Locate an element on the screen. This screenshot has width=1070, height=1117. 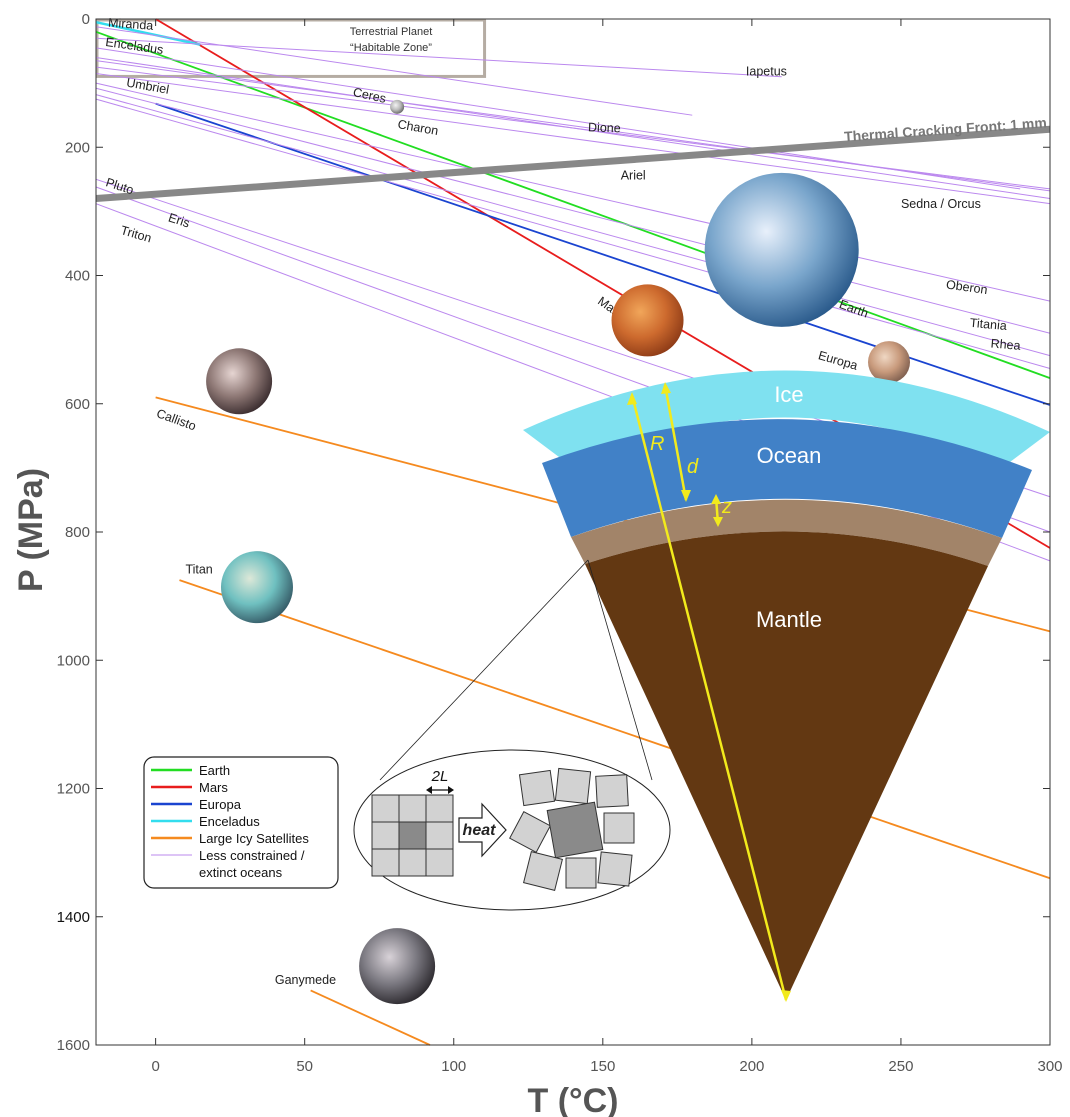
layer-label-ice: Ice is located at coordinates (788, 394).